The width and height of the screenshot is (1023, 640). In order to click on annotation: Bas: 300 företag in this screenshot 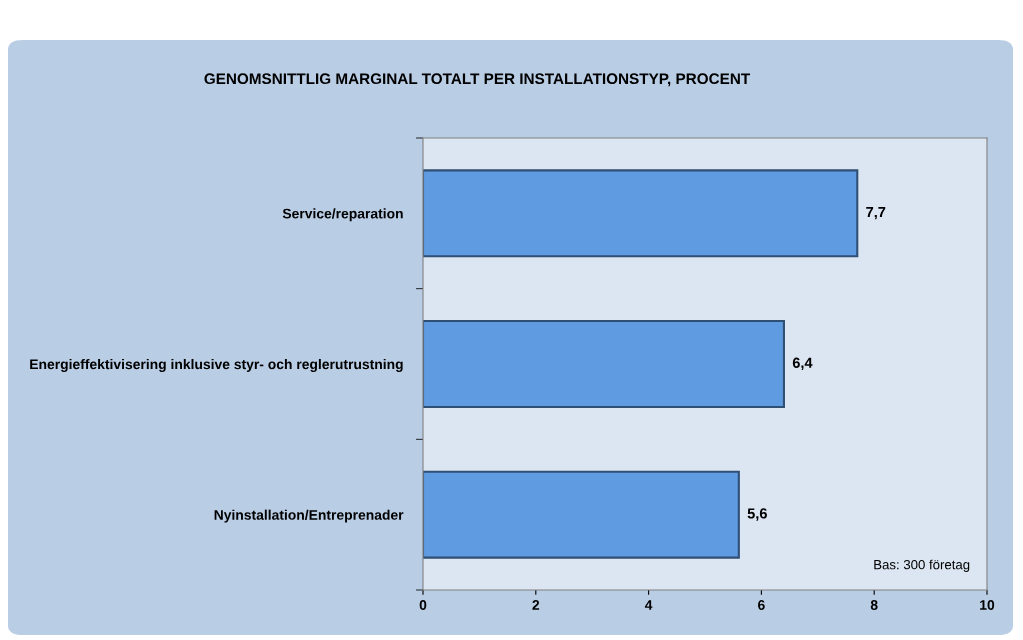, I will do `click(922, 565)`.